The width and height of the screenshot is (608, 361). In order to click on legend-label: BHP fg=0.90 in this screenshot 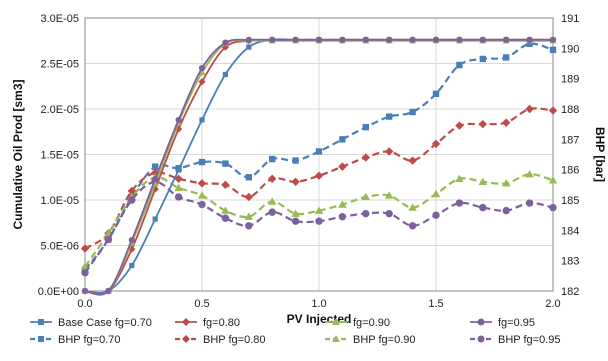, I will do `click(384, 340)`.